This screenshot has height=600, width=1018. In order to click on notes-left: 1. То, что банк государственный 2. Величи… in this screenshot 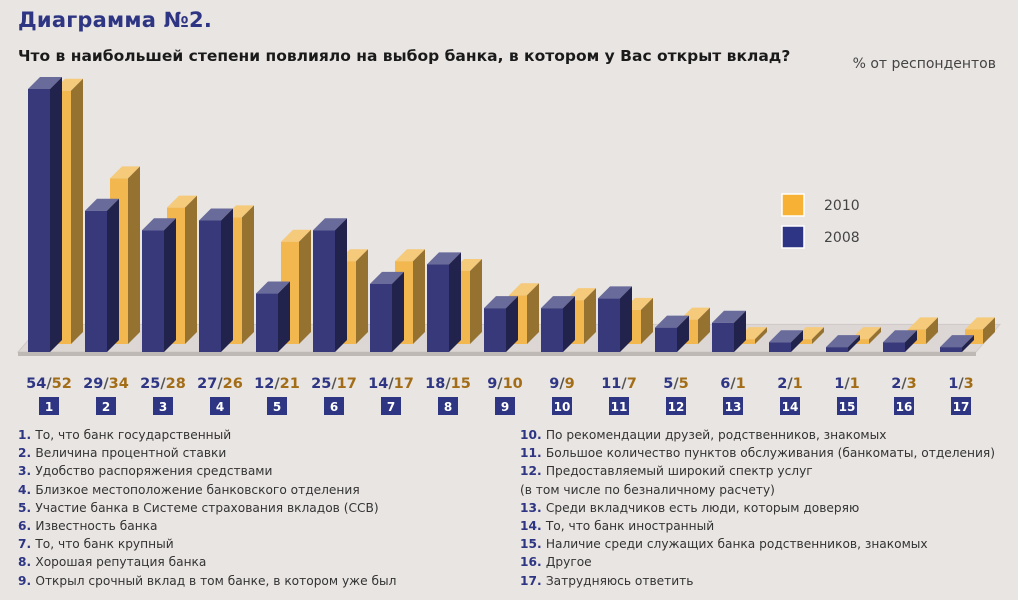, I will do `click(207, 508)`.